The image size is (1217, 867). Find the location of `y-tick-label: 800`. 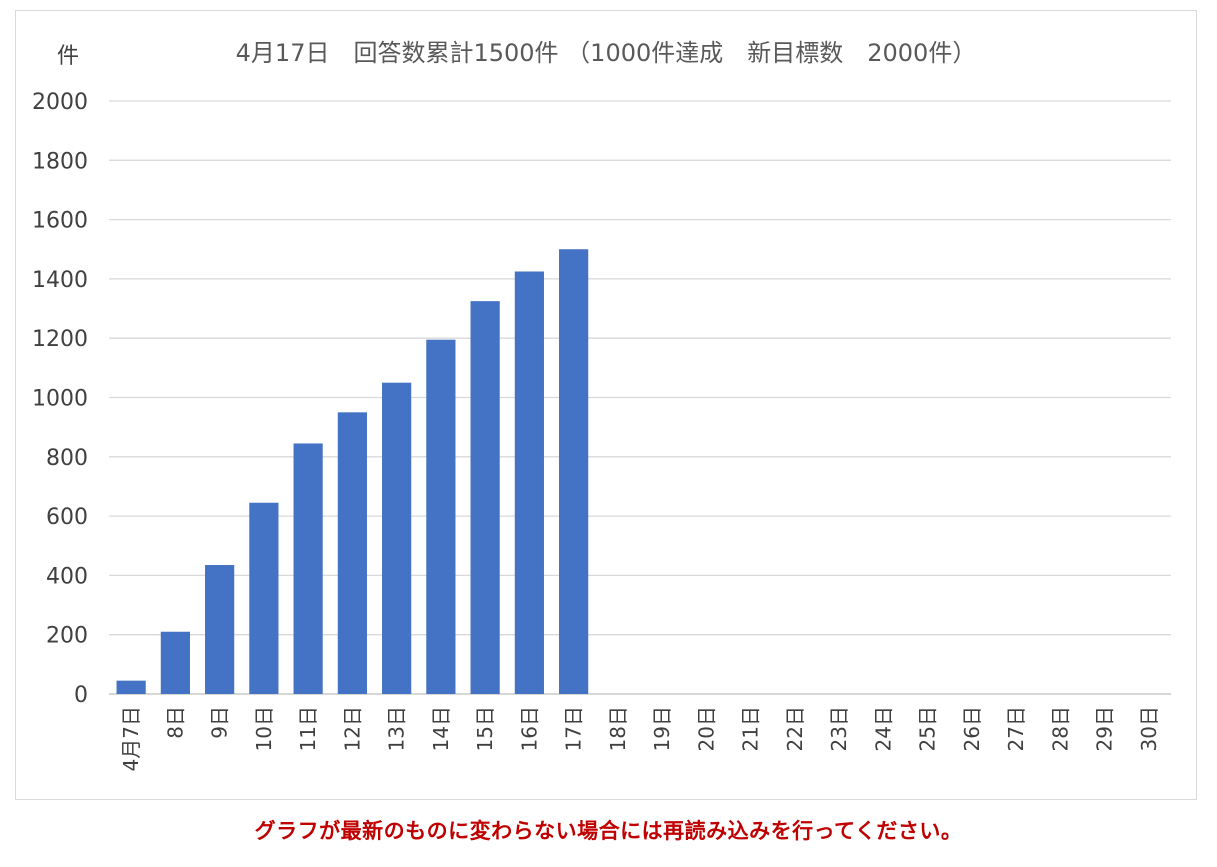

y-tick-label: 800 is located at coordinates (67, 458).